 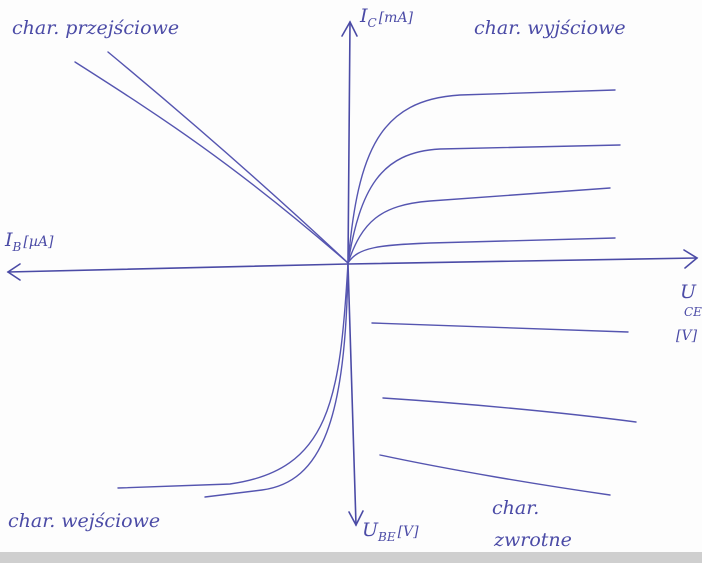 What do you see at coordinates (687, 336) in the screenshot?
I see `uce-axis-unit: [V]` at bounding box center [687, 336].